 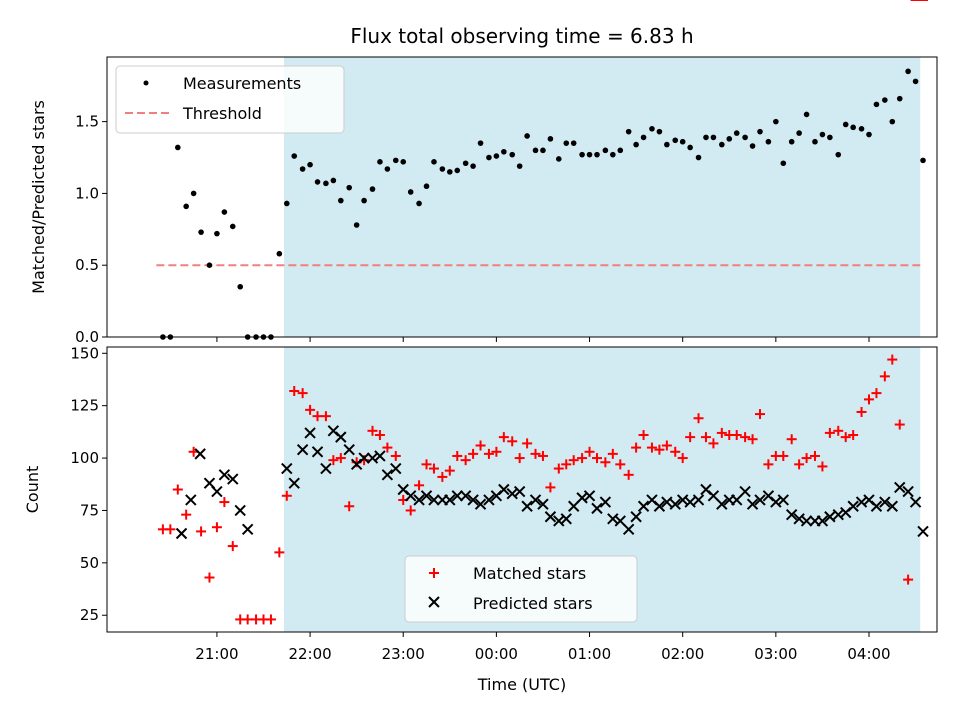 I want to click on legend-measurements-label: Measurements, so click(x=242, y=83).